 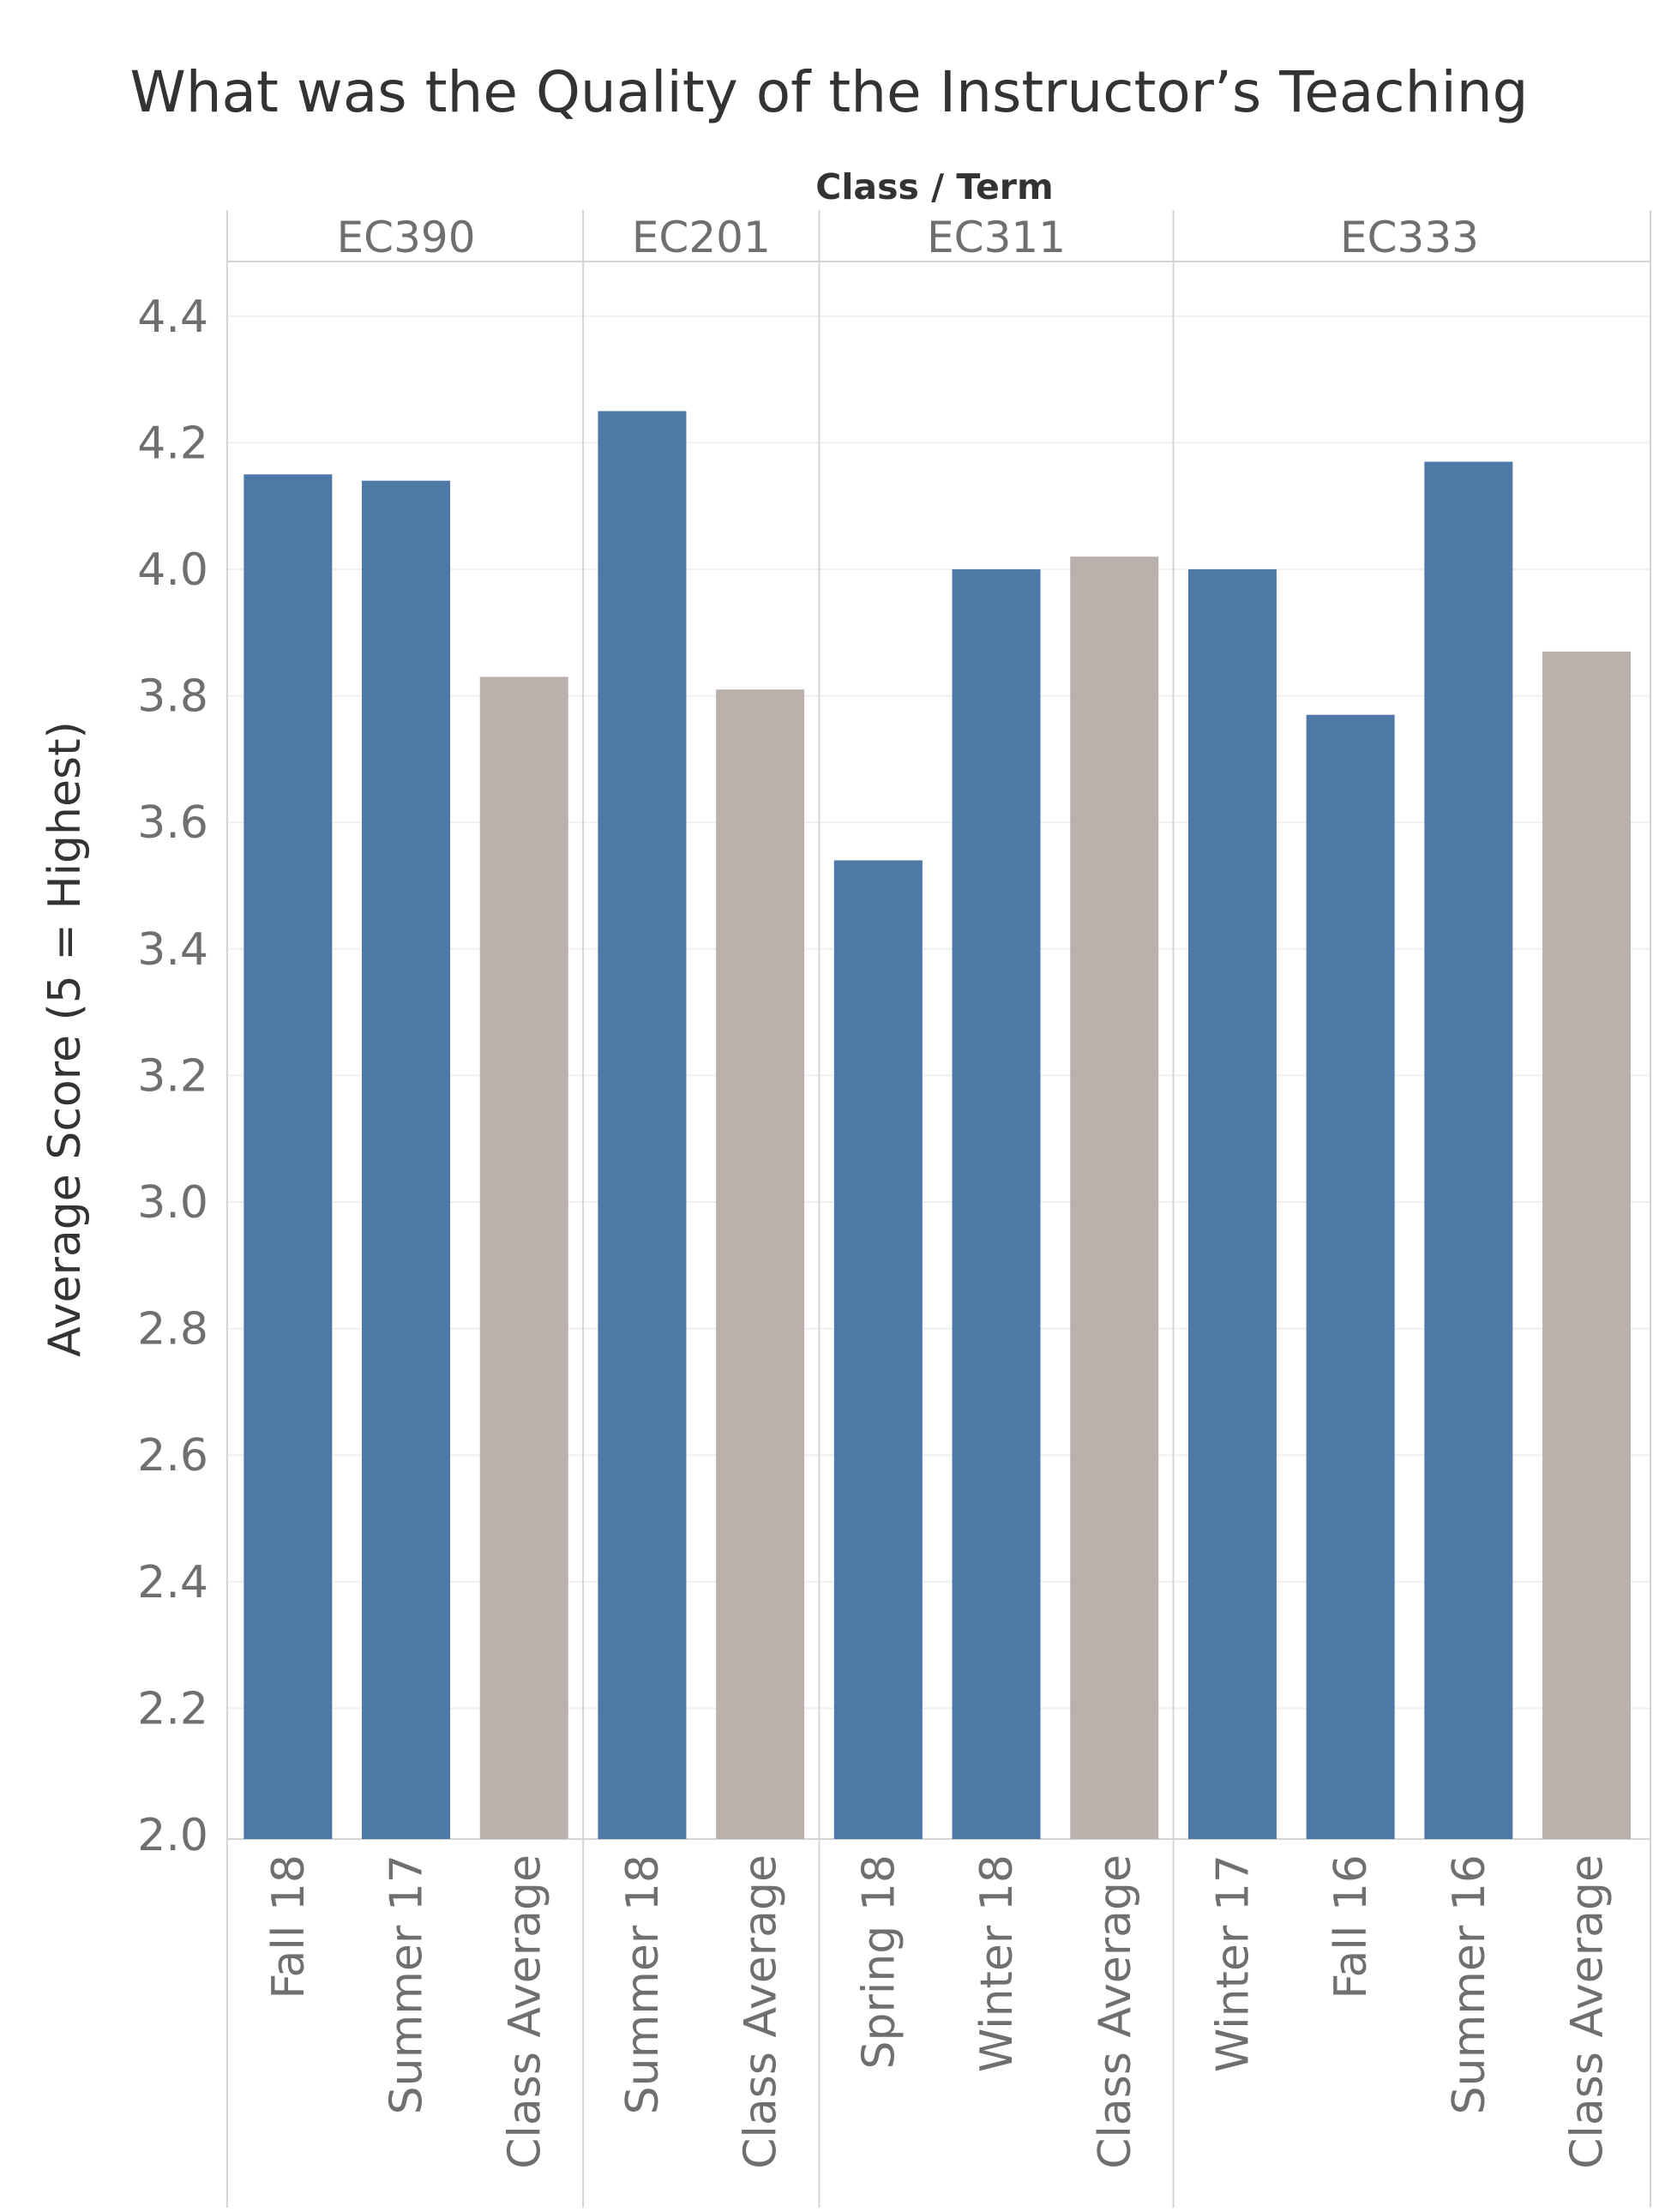 I want to click on x-tick-label: Summer 16, so click(x=1469, y=1984).